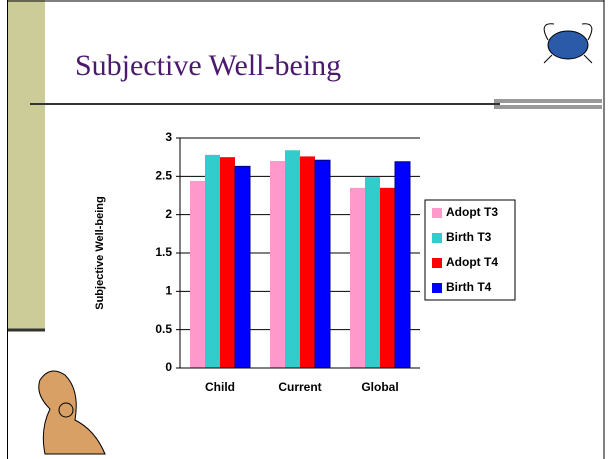  I want to click on kangaroo-icon, so click(72, 412).